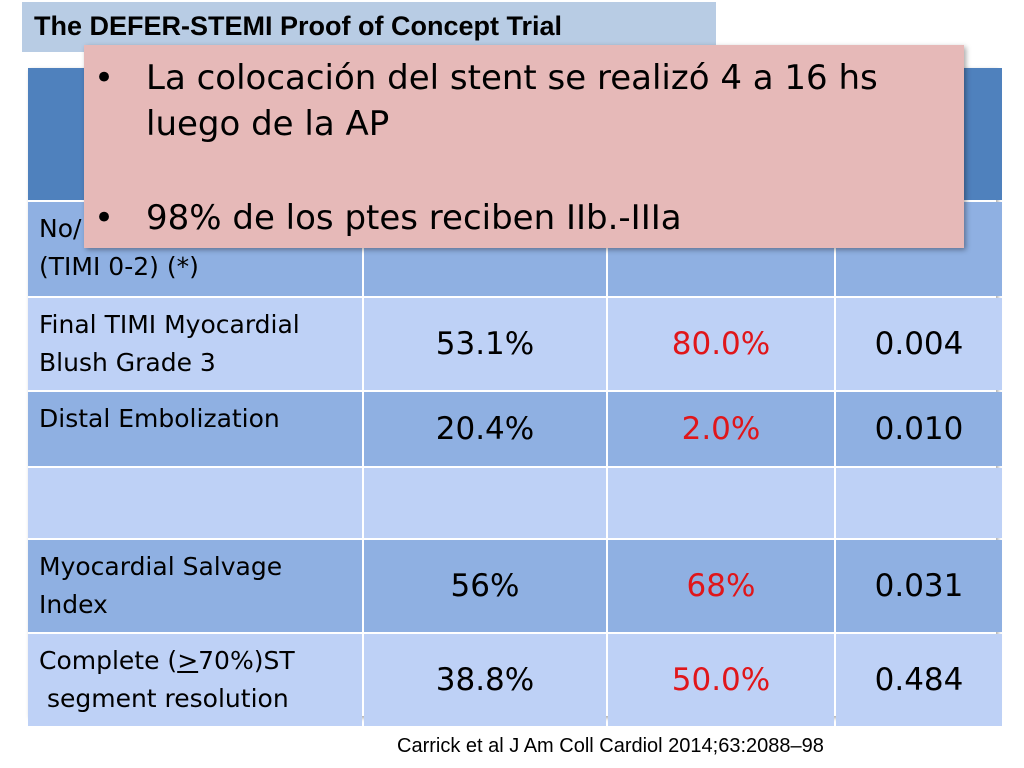 The height and width of the screenshot is (768, 1024). Describe the element at coordinates (919, 680) in the screenshot. I see `value-cell: 0.484` at that location.